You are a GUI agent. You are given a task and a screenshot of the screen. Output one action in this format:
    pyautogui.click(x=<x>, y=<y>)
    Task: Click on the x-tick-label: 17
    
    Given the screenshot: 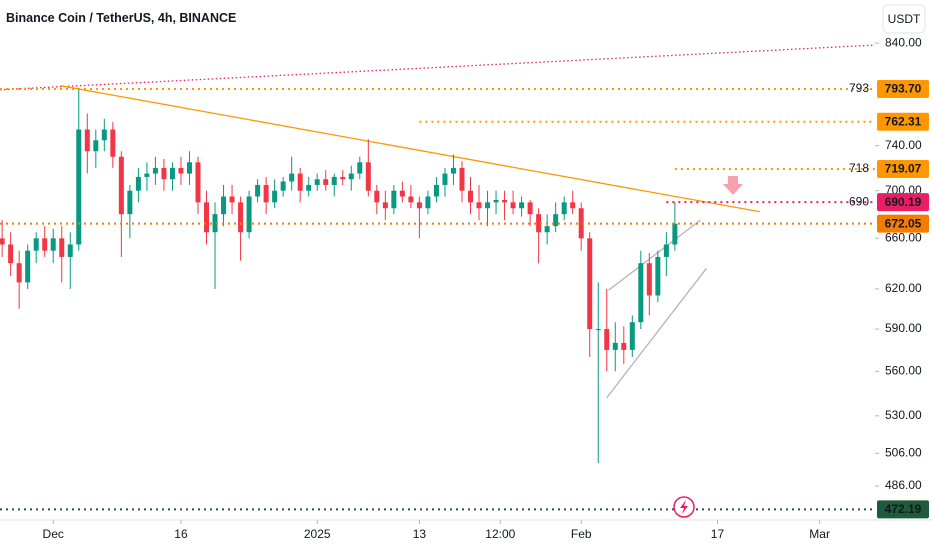 What is the action you would take?
    pyautogui.click(x=718, y=534)
    